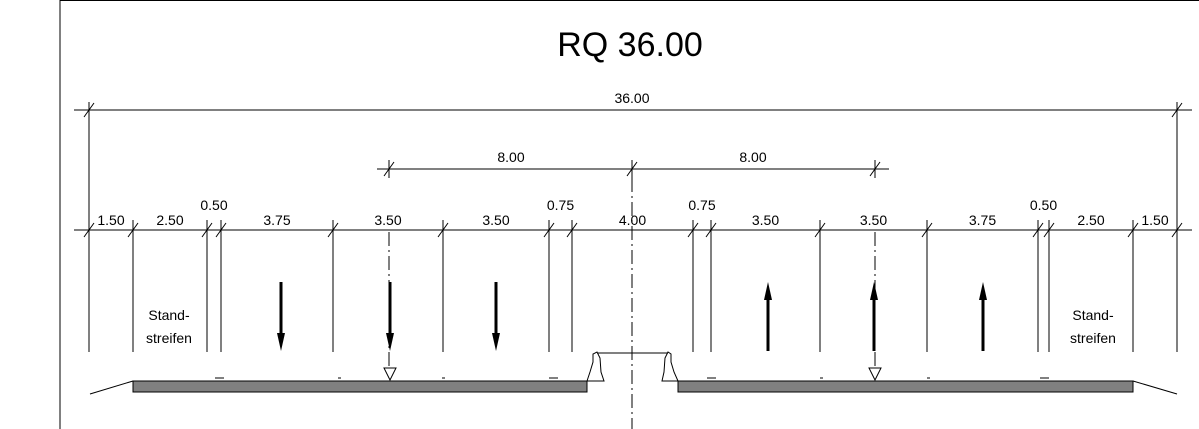  I want to click on road-cross-section, so click(633, 373).